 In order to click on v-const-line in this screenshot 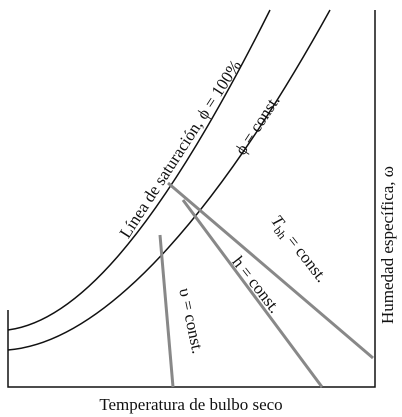, I will do `click(166, 311)`.